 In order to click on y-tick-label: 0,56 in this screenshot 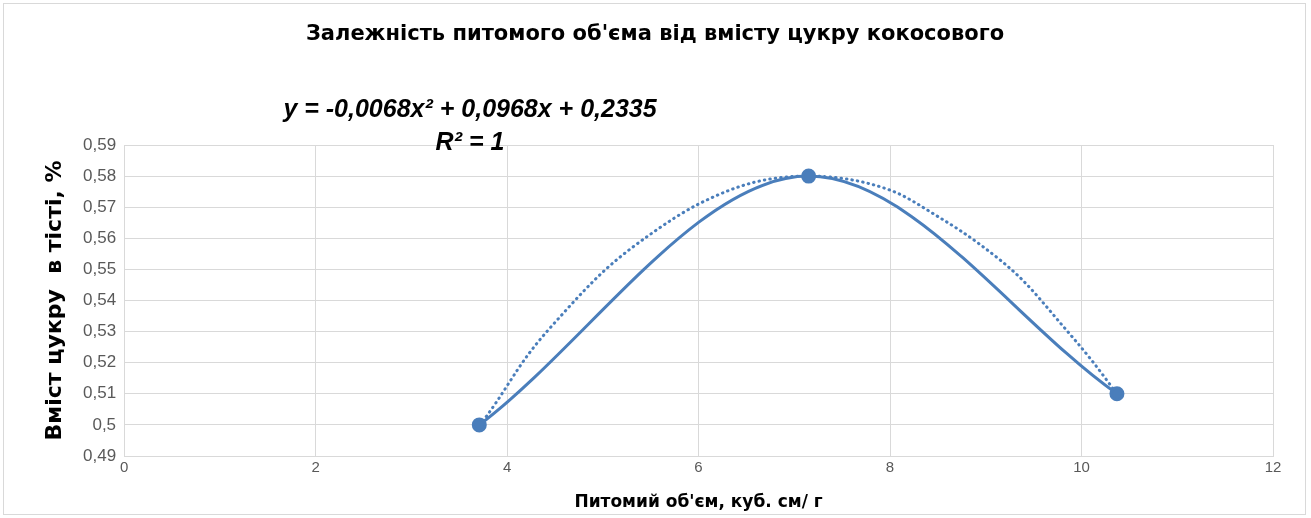, I will do `click(99, 237)`.